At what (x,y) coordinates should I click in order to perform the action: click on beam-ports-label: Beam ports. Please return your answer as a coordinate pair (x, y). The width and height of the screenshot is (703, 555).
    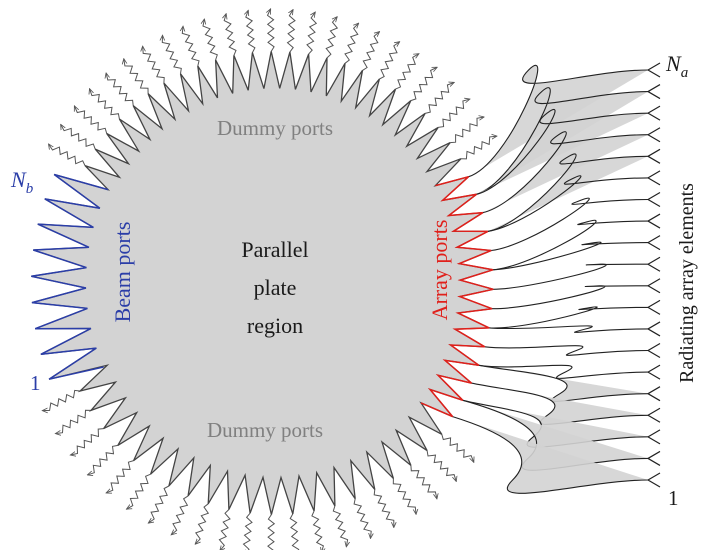
    Looking at the image, I should click on (122, 272).